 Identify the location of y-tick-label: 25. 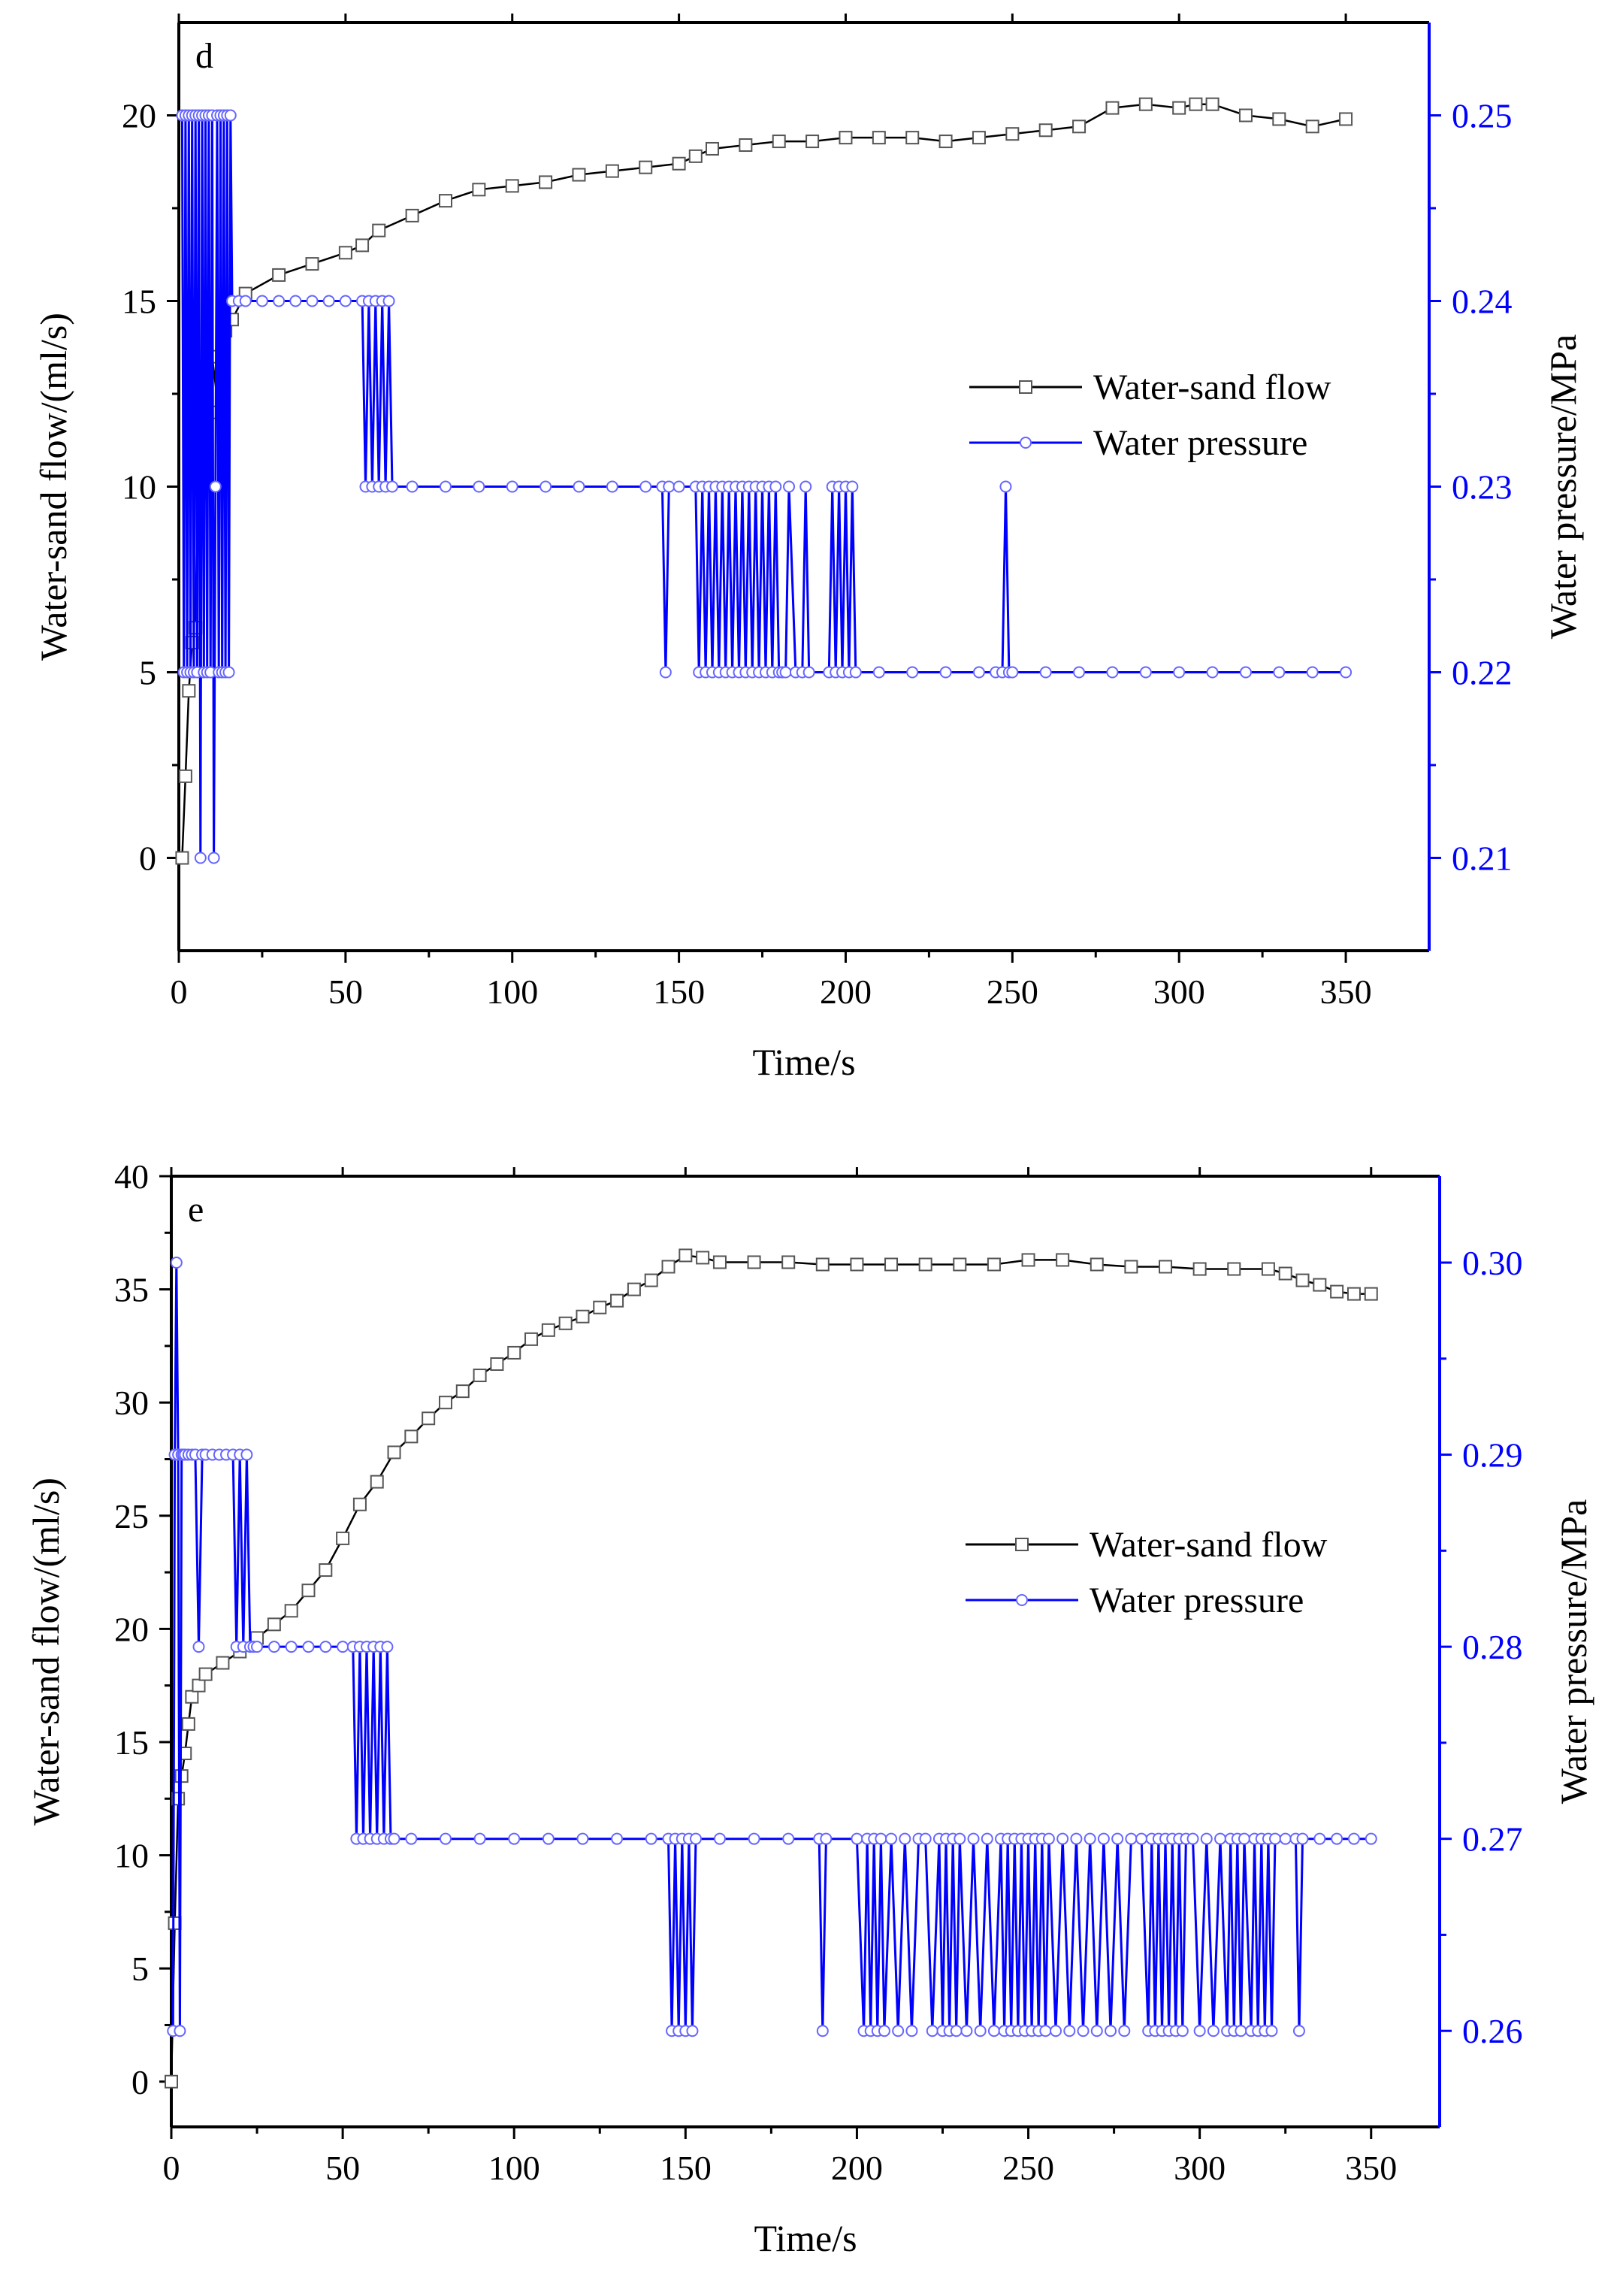
(131, 1516).